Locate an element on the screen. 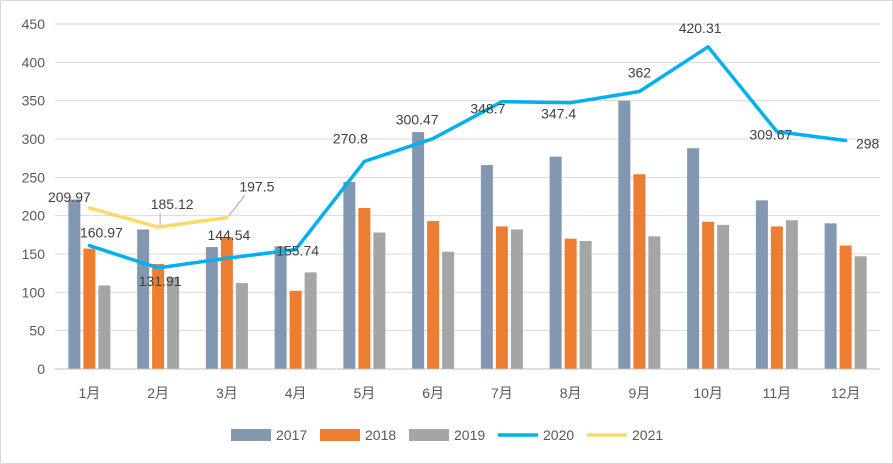 This screenshot has height=464, width=893. data-label-2021: 185.12 is located at coordinates (172, 204).